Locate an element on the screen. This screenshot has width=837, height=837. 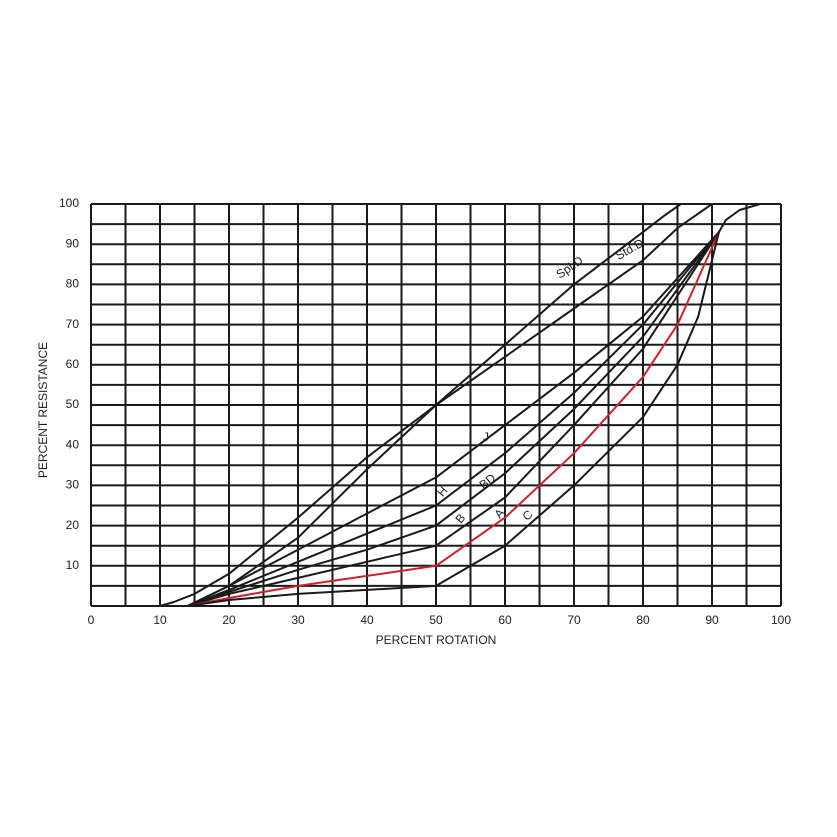
x-tick-label: 30 is located at coordinates (298, 620).